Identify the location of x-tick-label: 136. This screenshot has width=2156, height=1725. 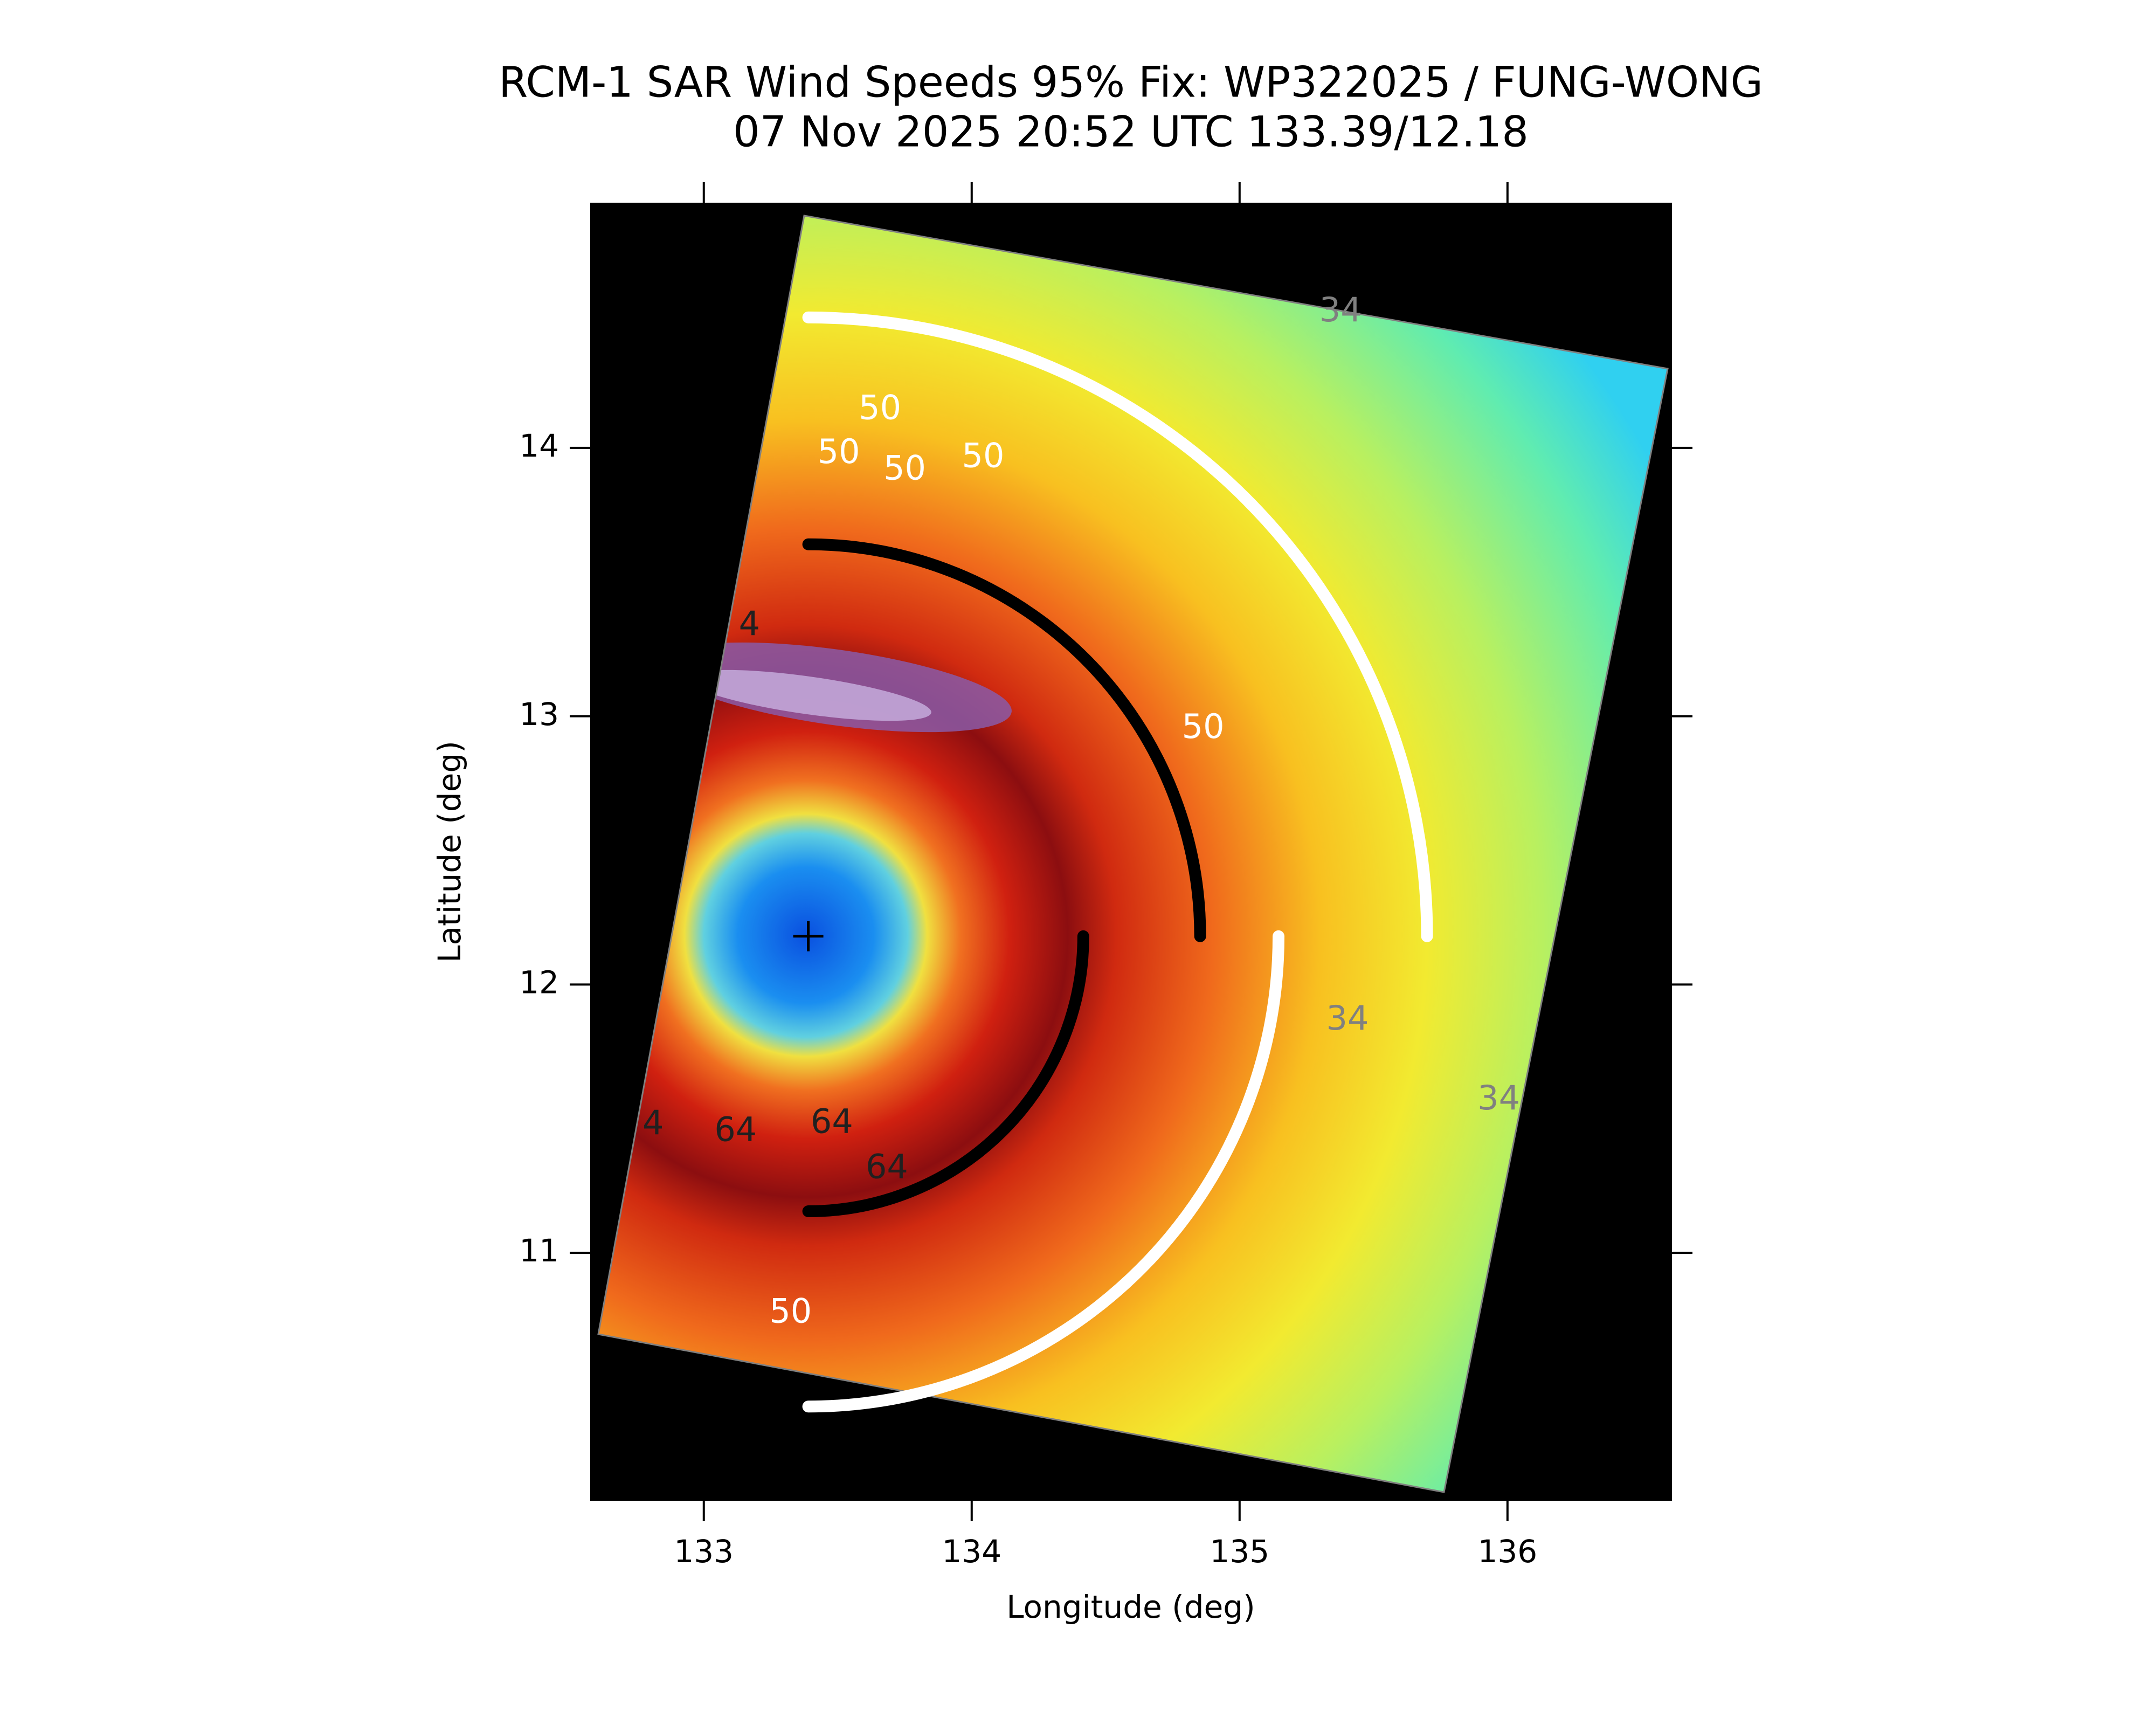
(1507, 1551).